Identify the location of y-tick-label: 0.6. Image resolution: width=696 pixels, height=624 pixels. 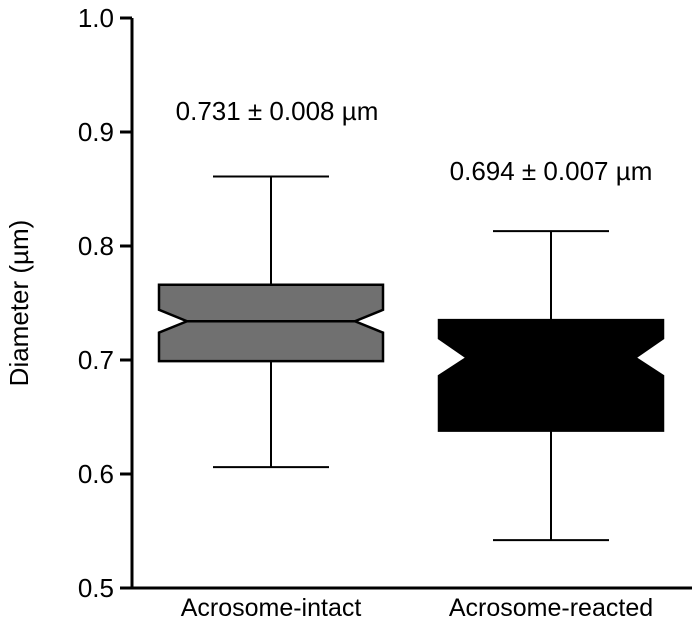
(96, 474).